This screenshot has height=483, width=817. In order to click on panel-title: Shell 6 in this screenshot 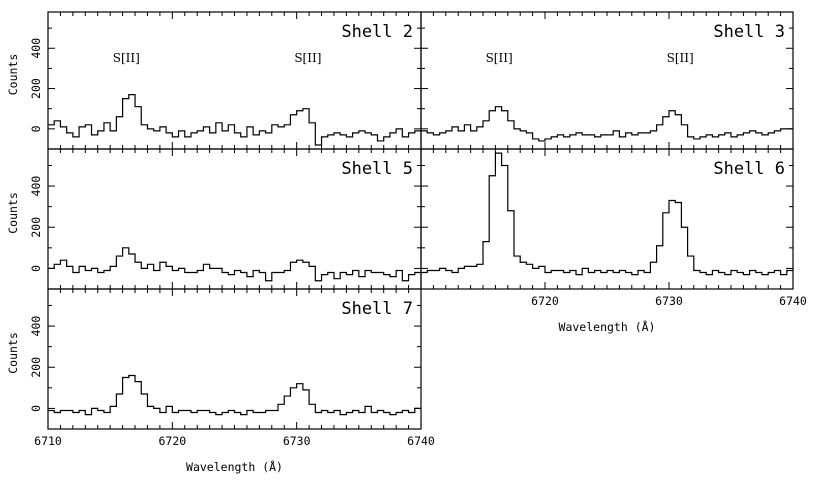, I will do `click(749, 169)`.